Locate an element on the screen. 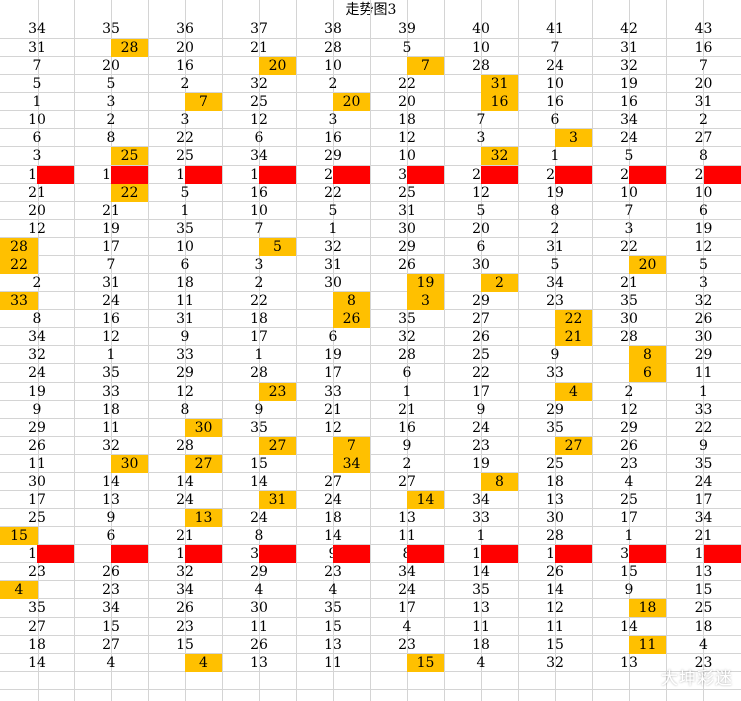 This screenshot has width=741, height=701. column-header: 39 is located at coordinates (407, 29).